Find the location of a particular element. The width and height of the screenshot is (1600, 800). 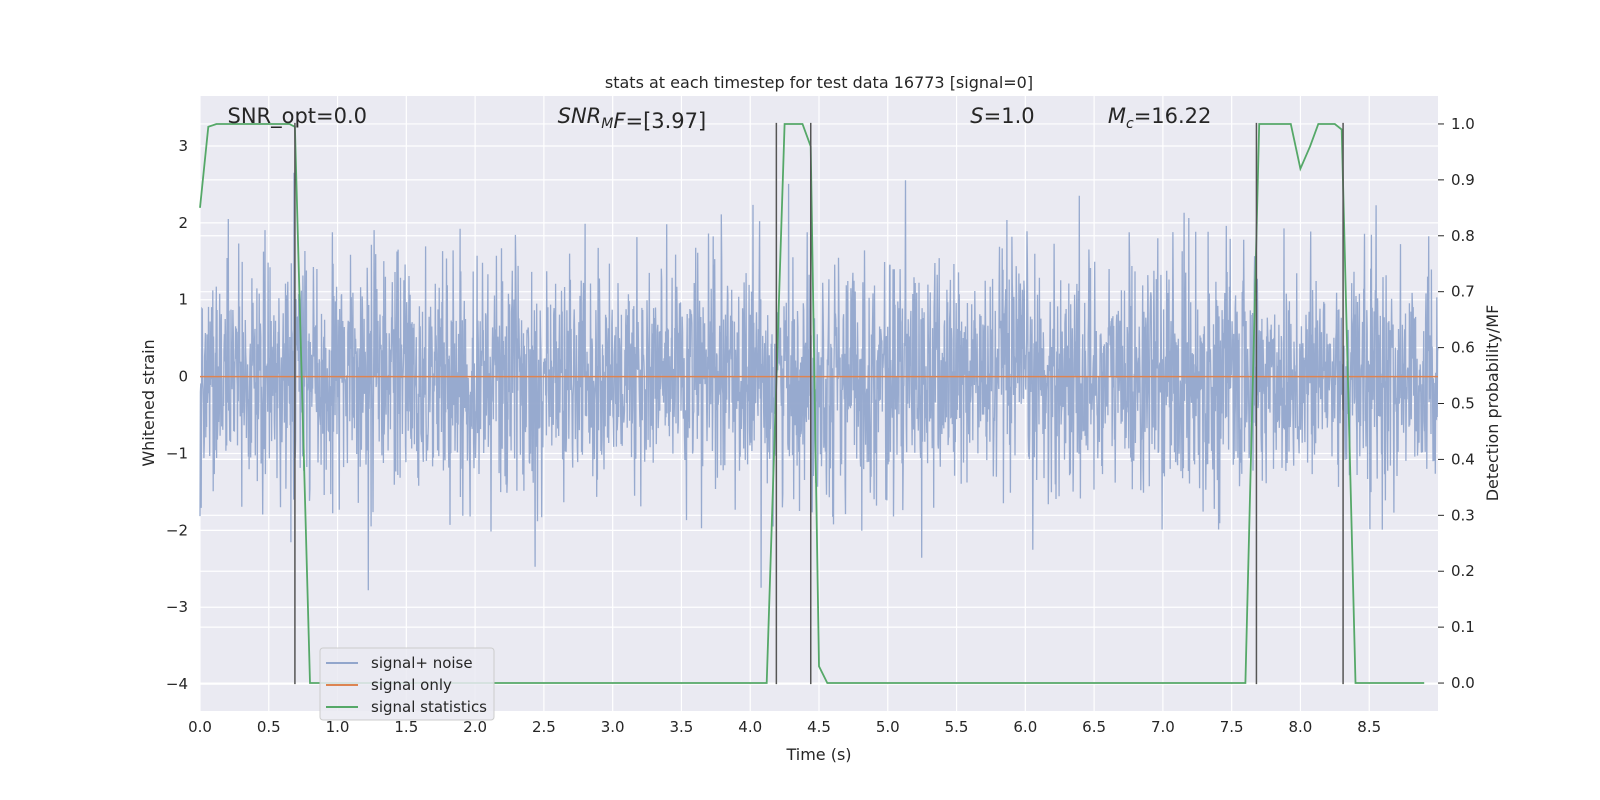

x-axis-label: Time (s) is located at coordinates (818, 754).